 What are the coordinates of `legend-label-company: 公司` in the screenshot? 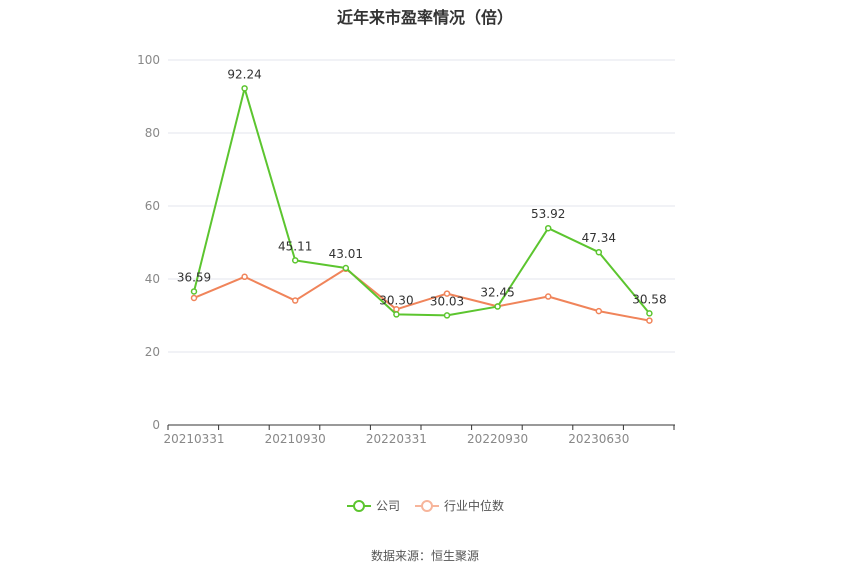 It's located at (387, 506).